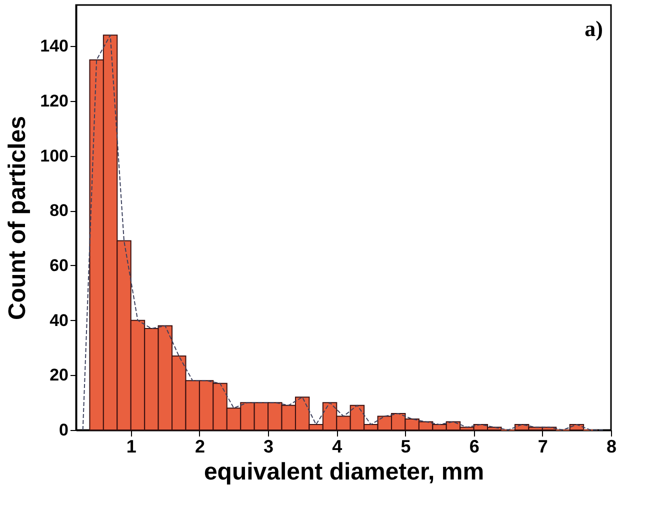 This screenshot has width=661, height=516. Describe the element at coordinates (131, 446) in the screenshot. I see `x-tick-label: 1` at that location.